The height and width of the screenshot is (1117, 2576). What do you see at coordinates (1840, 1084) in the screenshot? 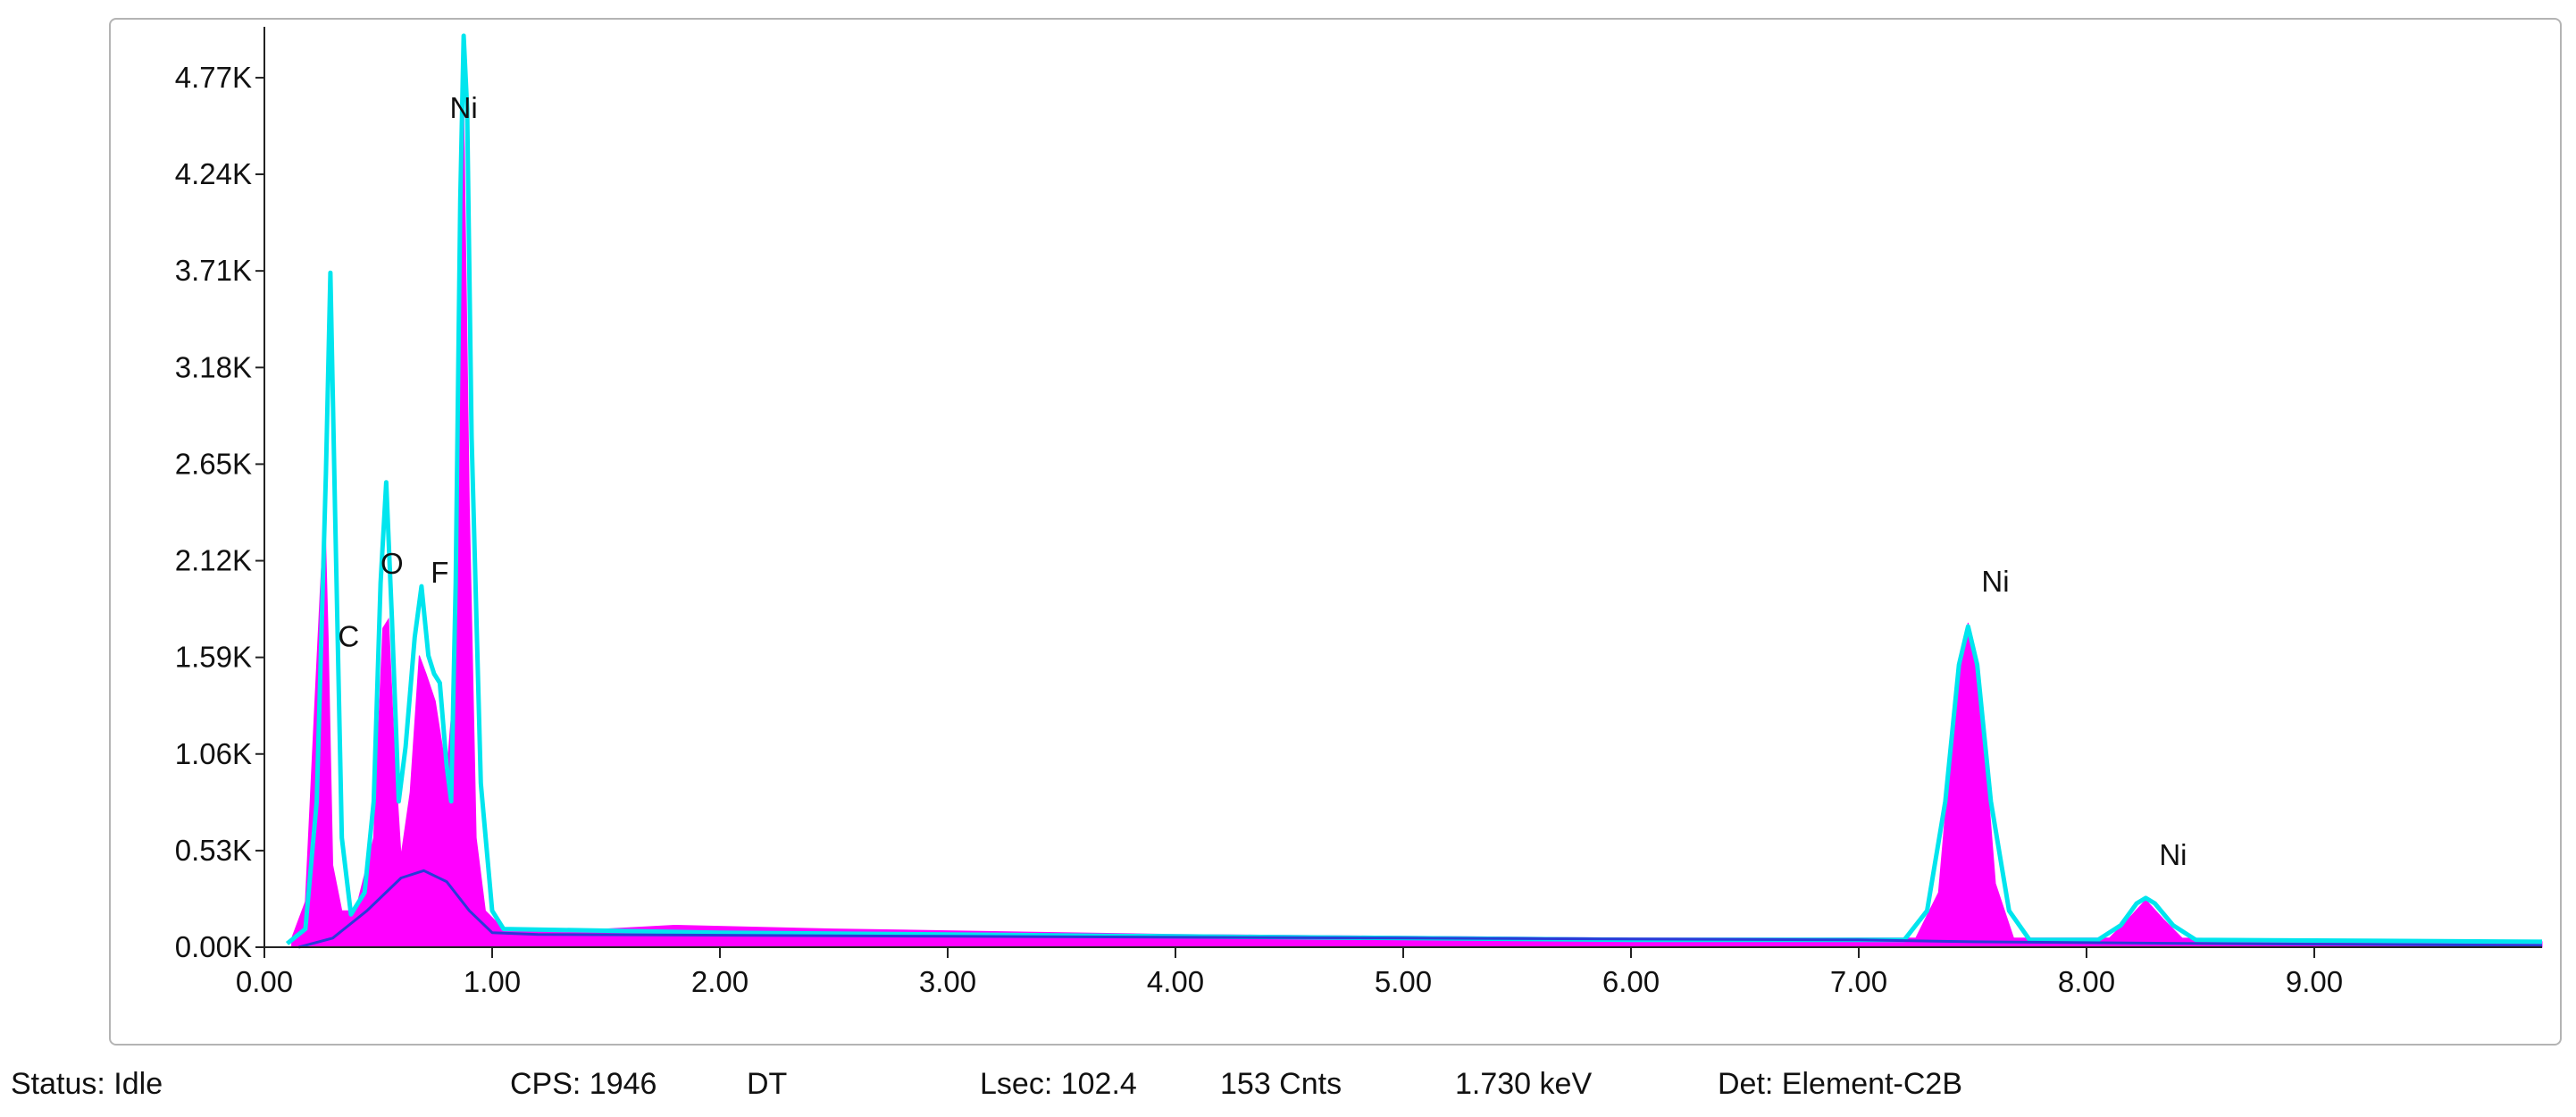
I see `detector-readout: Det: Element-C2B` at bounding box center [1840, 1084].